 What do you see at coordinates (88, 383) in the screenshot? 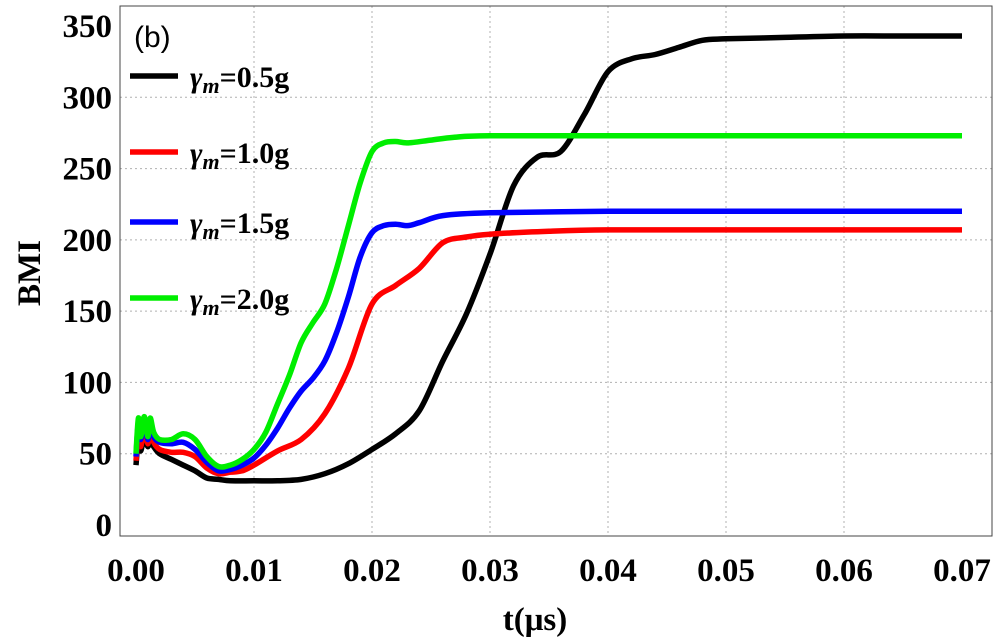
I see `y-tick-label: 100` at bounding box center [88, 383].